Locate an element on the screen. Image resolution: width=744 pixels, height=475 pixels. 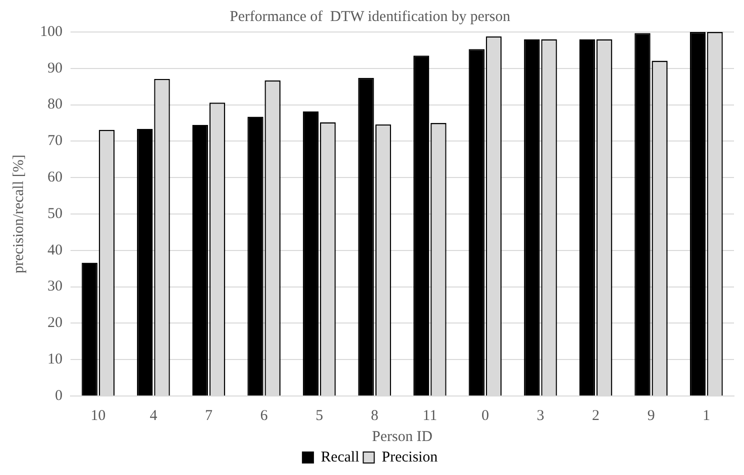
y-tick-label: 0 is located at coordinates (58, 396).